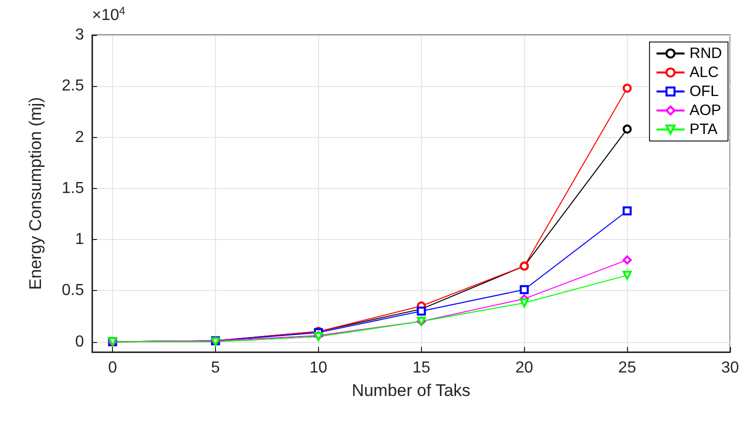  Describe the element at coordinates (706, 53) in the screenshot. I see `legend-label: RND` at that location.